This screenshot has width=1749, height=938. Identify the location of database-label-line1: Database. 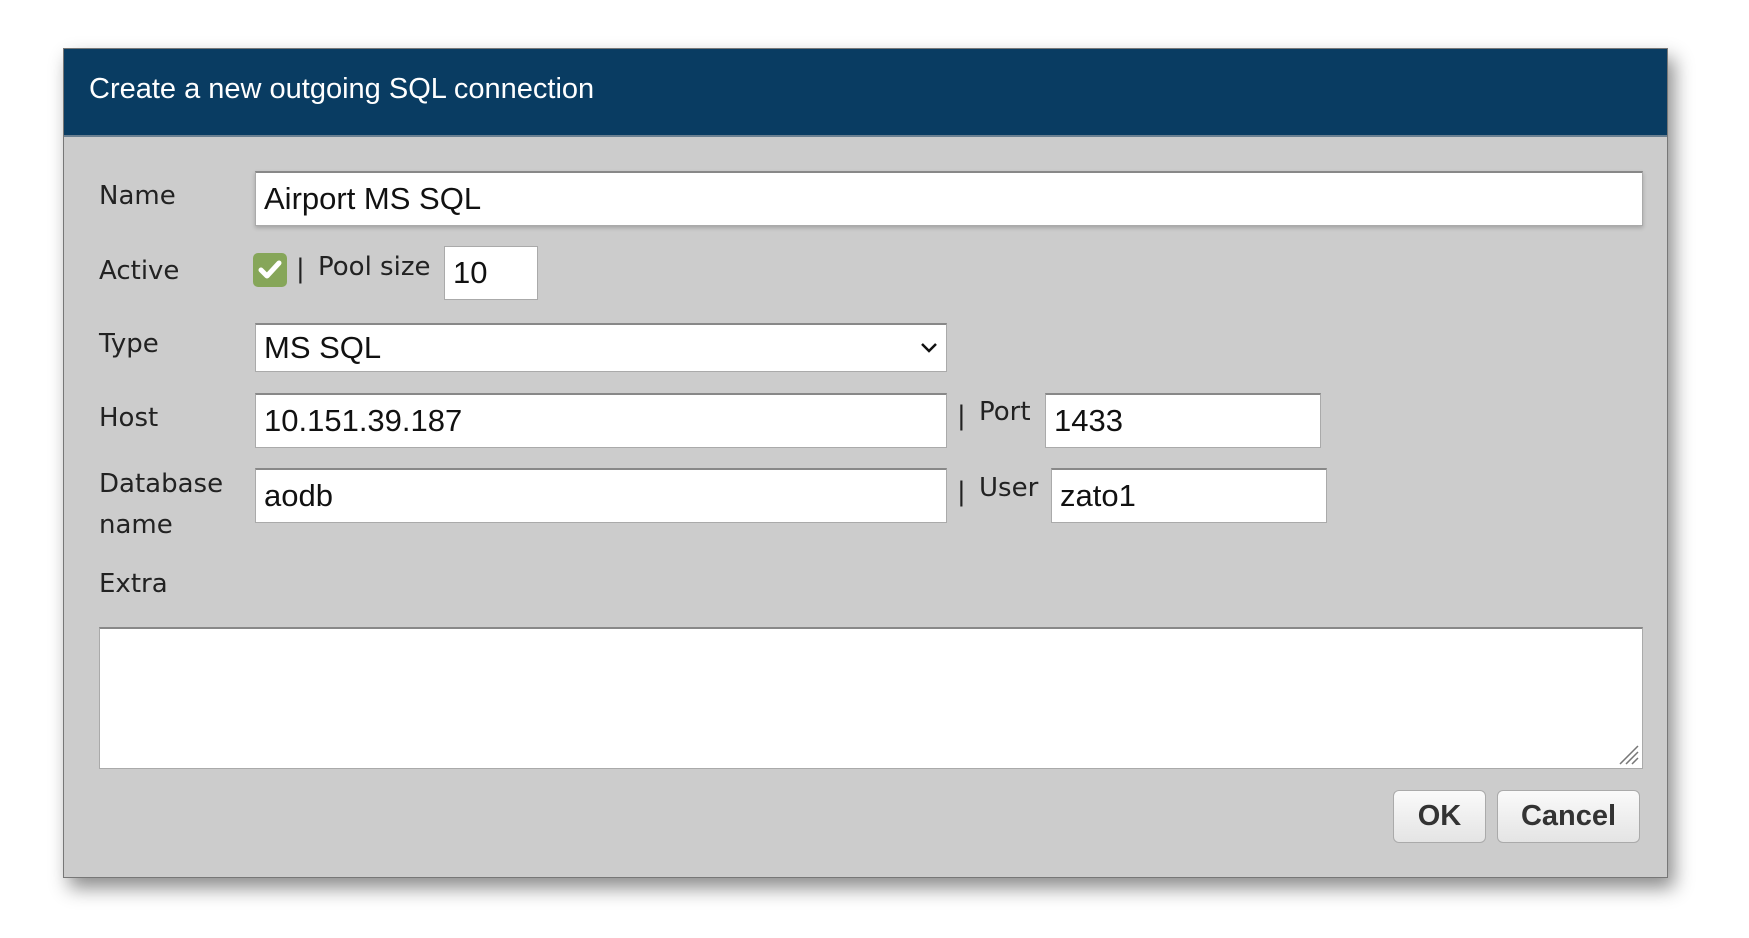
(161, 484).